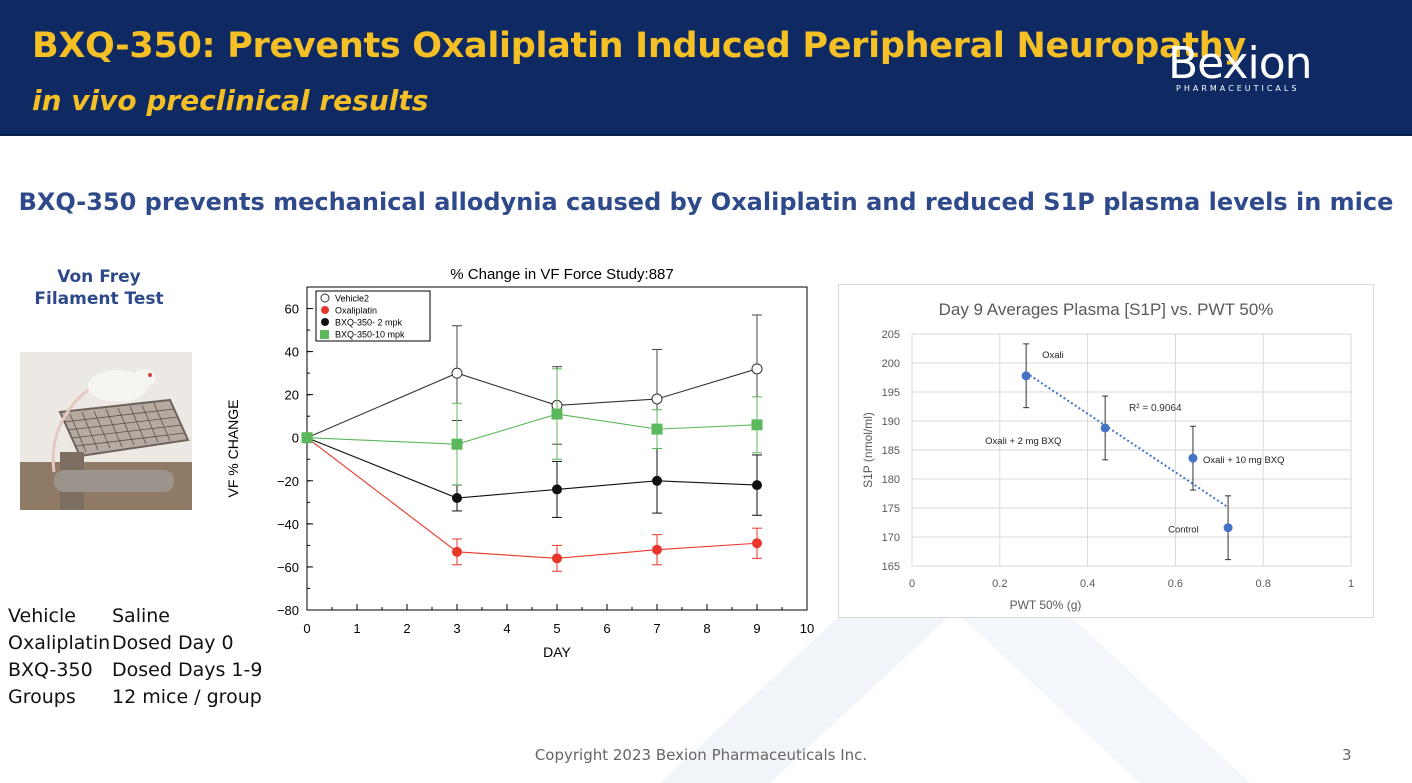  I want to click on x-tick-label: 7, so click(656, 628).